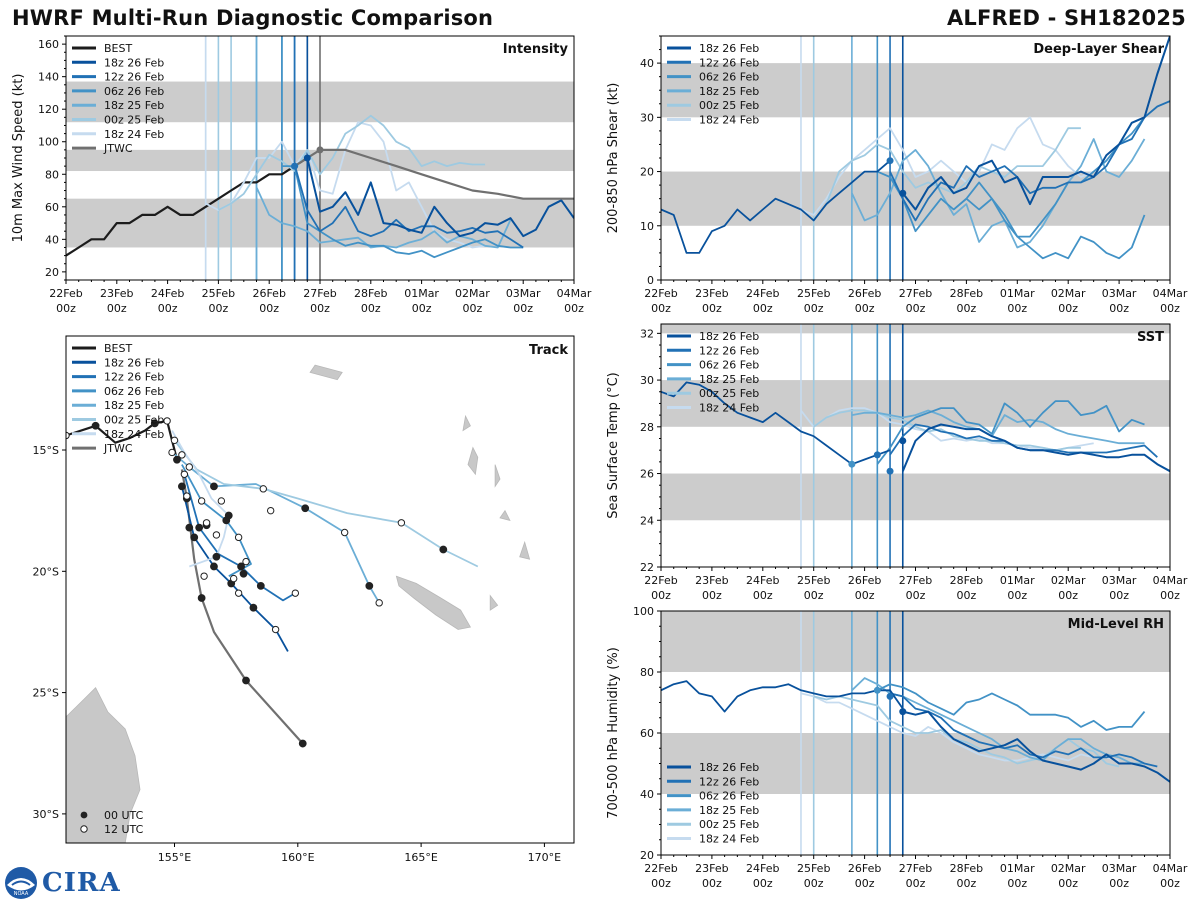 Image resolution: width=1200 pixels, height=900 pixels. Describe the element at coordinates (218, 293) in the screenshot. I see `x-tick-label: 25Feb` at that location.